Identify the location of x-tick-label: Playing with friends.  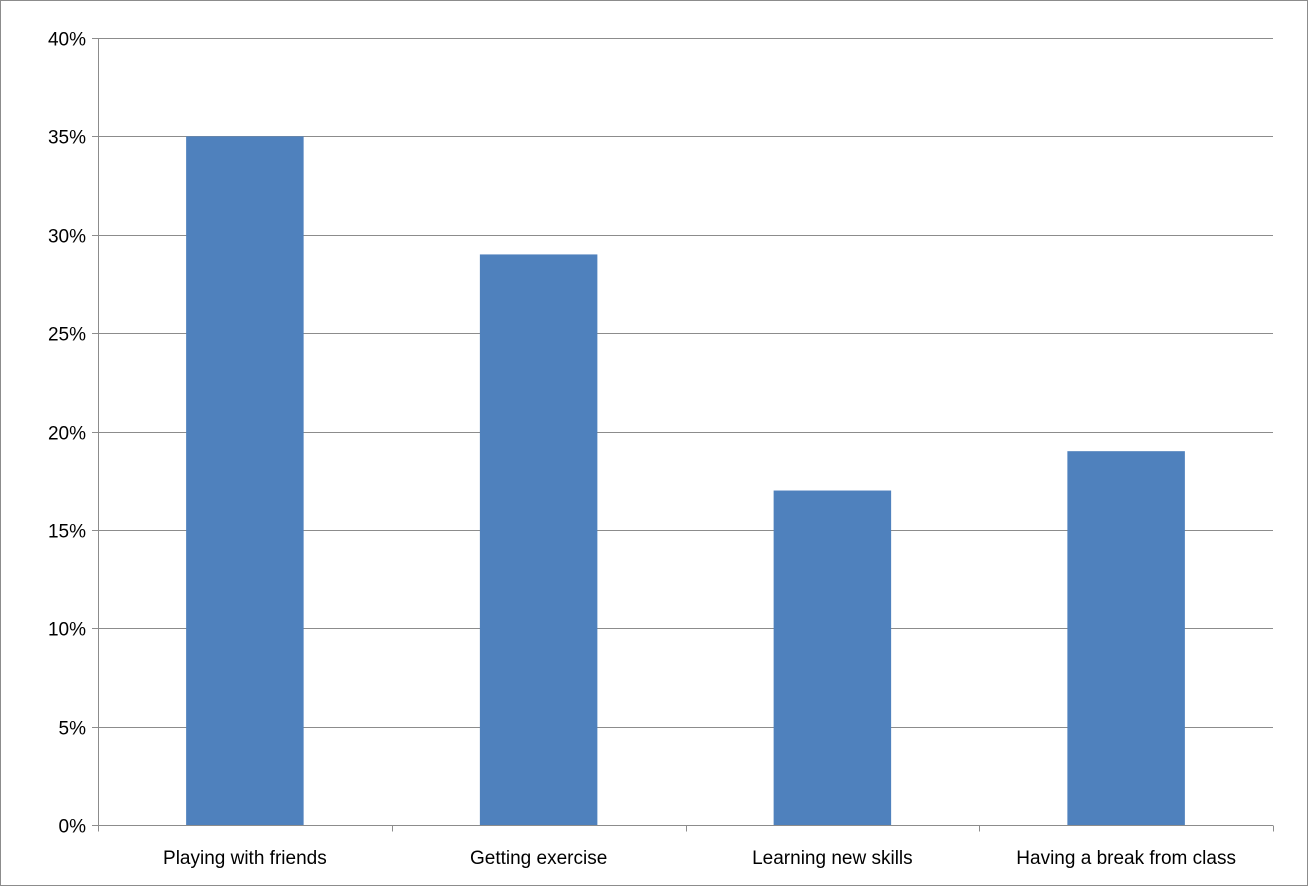
(245, 858).